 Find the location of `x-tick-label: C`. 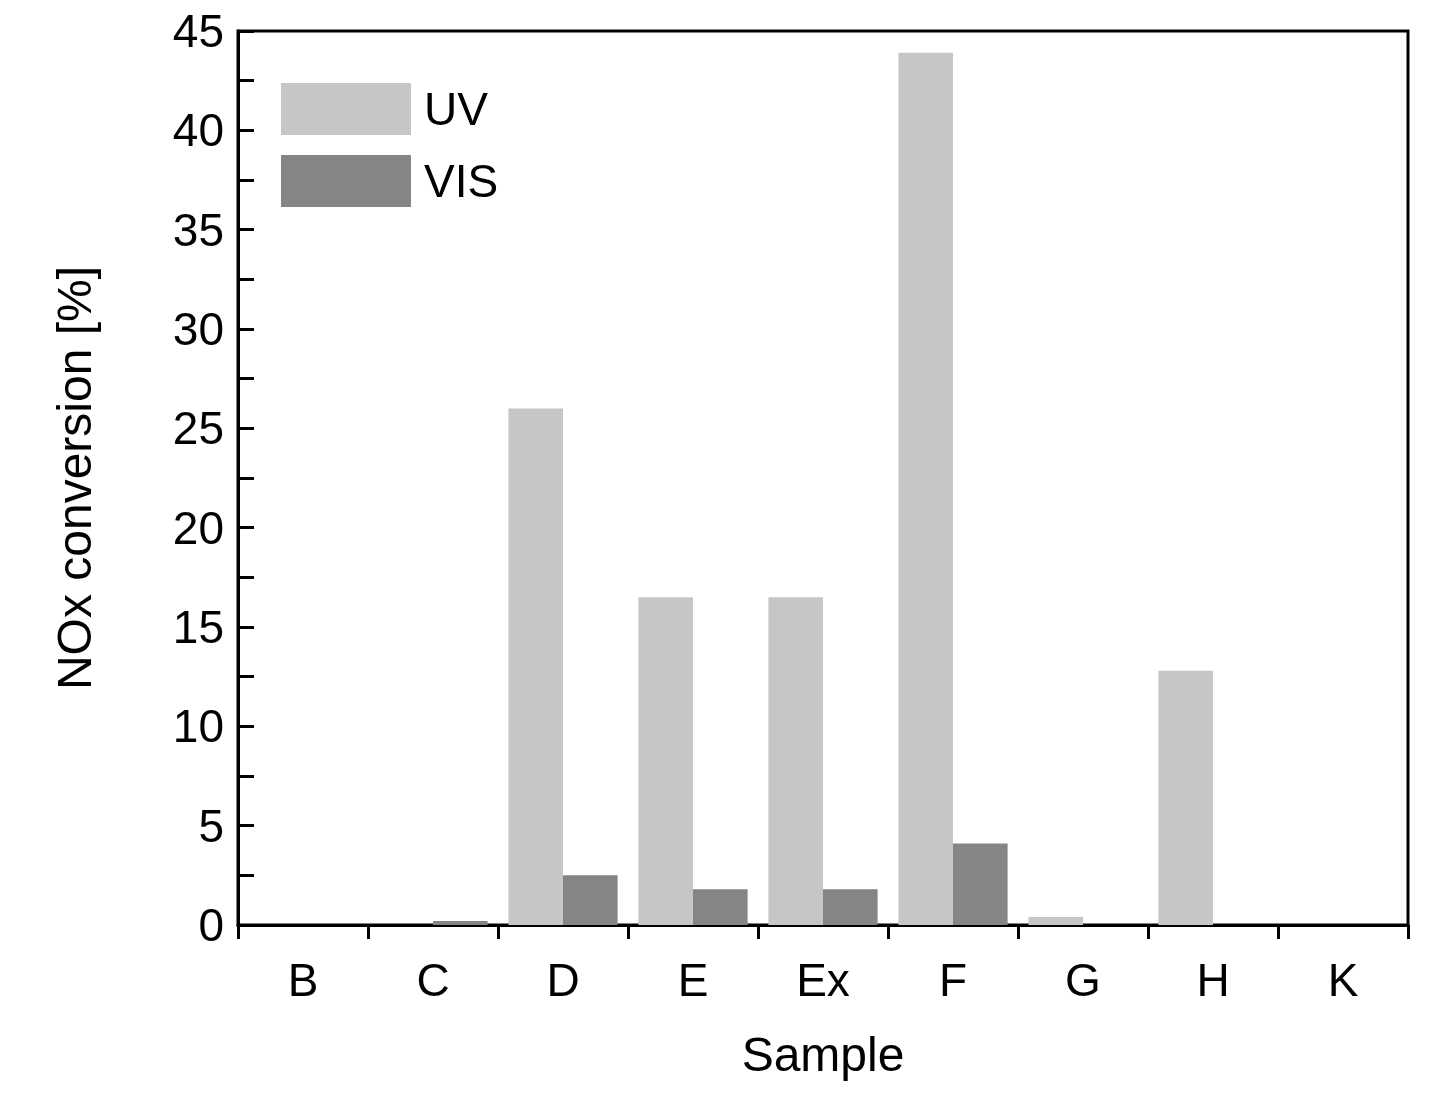

x-tick-label: C is located at coordinates (433, 980).